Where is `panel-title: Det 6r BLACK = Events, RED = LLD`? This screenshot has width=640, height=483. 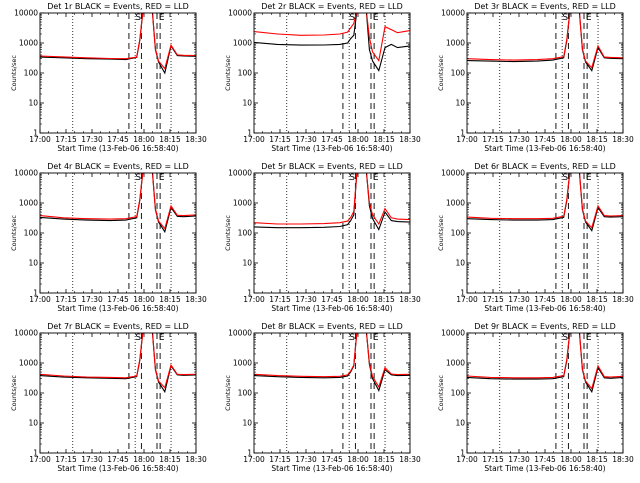 panel-title: Det 6r BLACK = Events, RED = LLD is located at coordinates (545, 166).